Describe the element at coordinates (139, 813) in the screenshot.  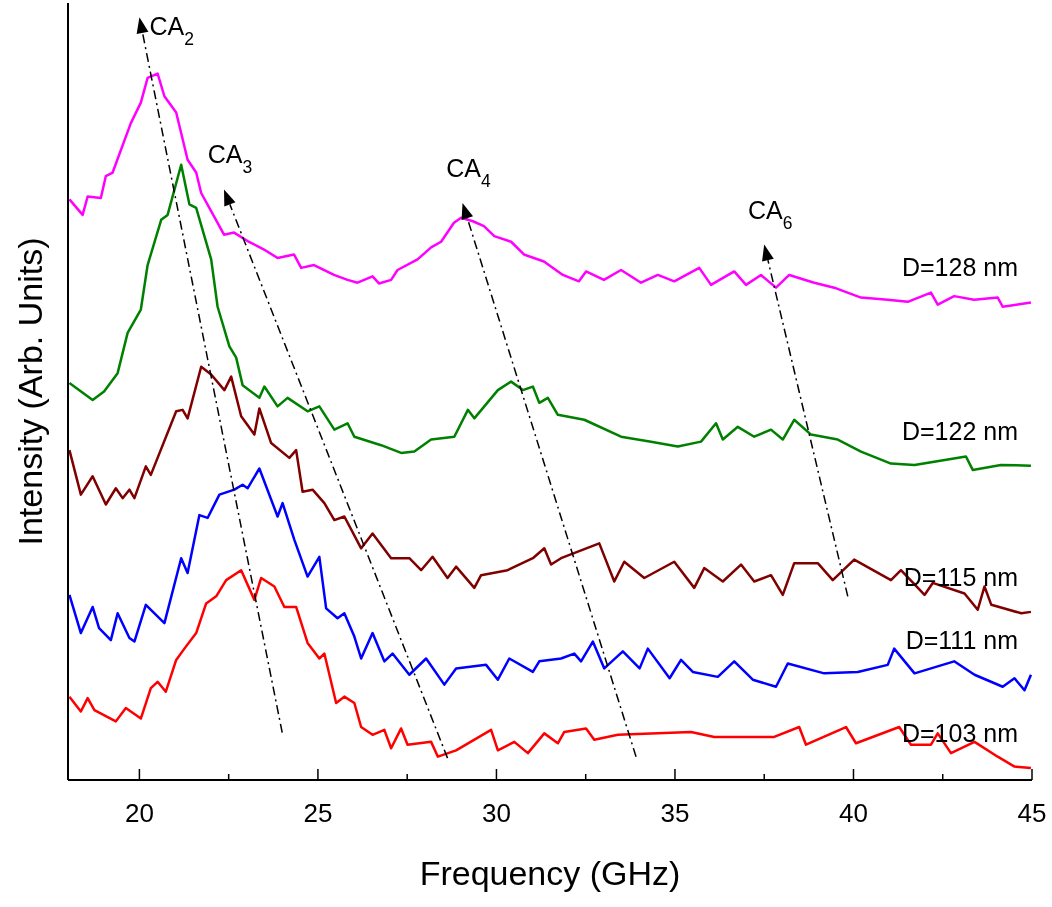
I see `x-tick-label: 20` at that location.